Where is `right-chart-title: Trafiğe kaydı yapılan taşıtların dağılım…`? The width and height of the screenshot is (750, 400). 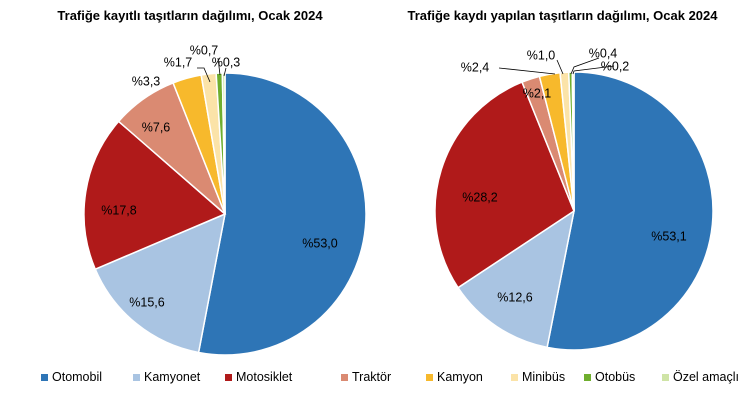
right-chart-title: Trafiğe kaydı yapılan taşıtların dağılım… is located at coordinates (562, 15).